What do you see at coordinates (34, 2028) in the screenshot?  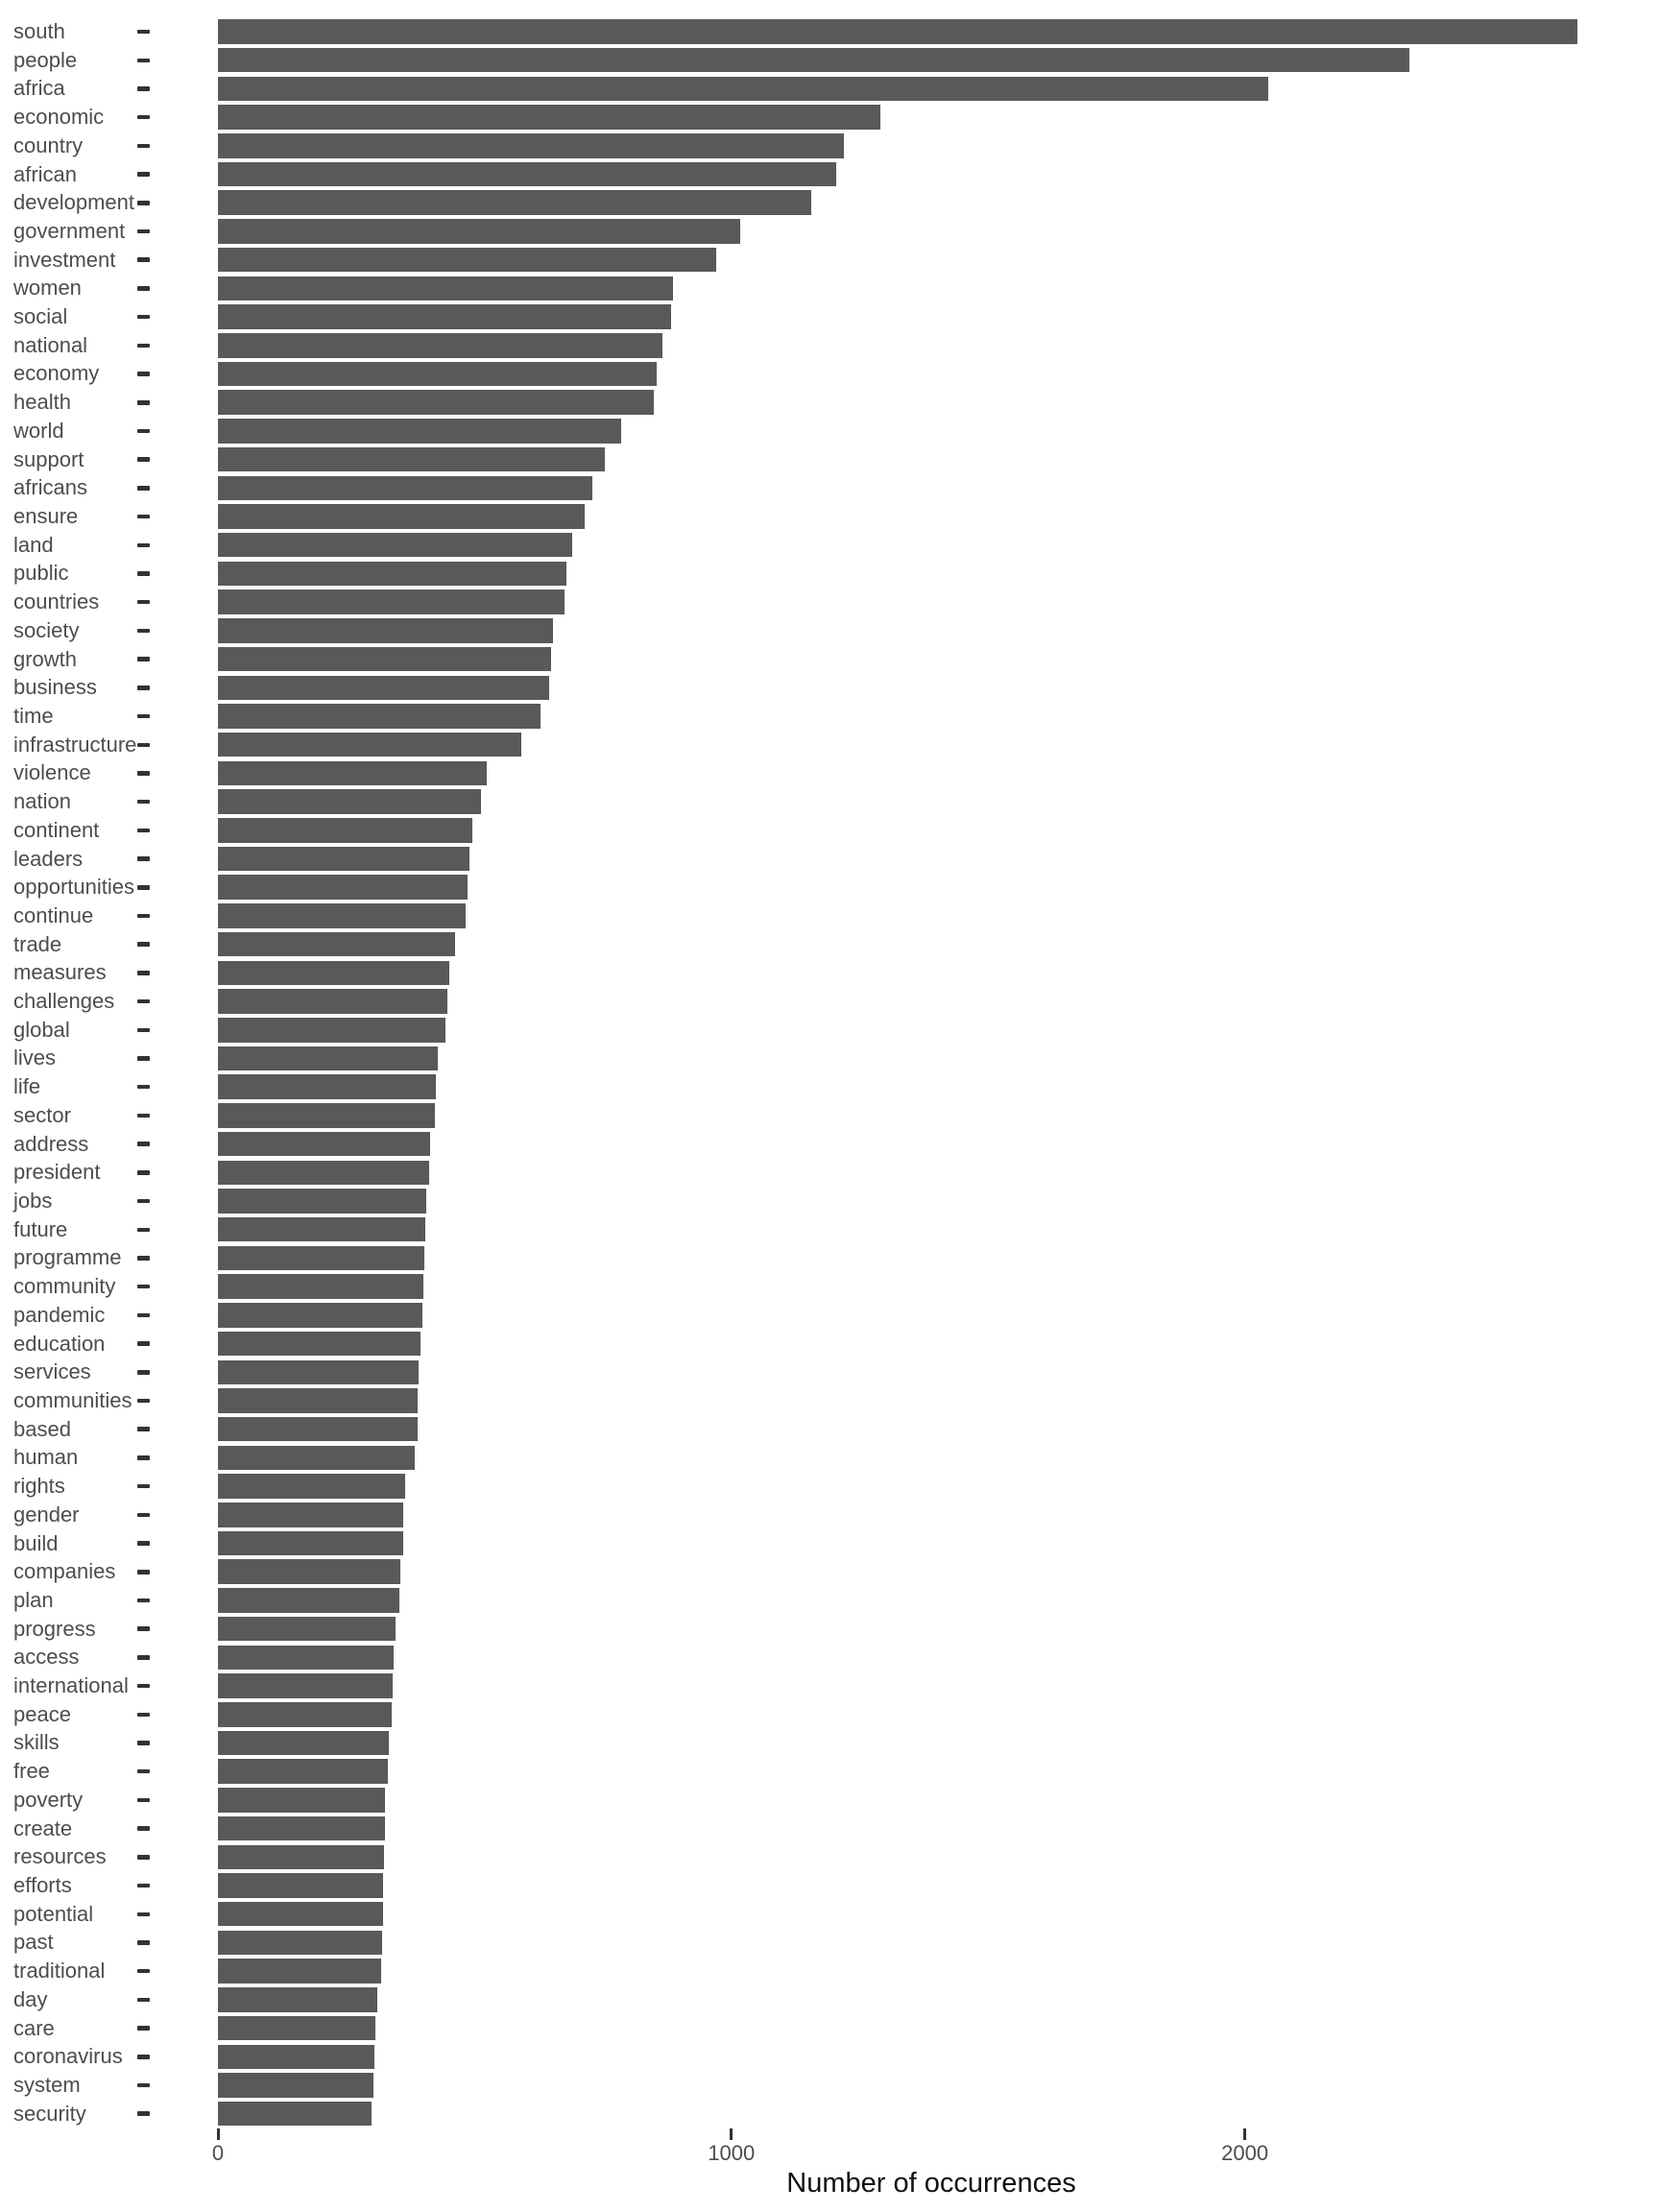 I see `category-label: care` at bounding box center [34, 2028].